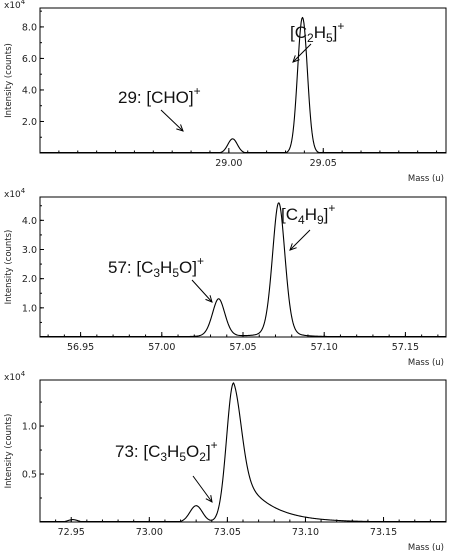 This screenshot has height=559, width=454. I want to click on peak-annotation: 73: [C3H5O2]+, so click(166, 451).